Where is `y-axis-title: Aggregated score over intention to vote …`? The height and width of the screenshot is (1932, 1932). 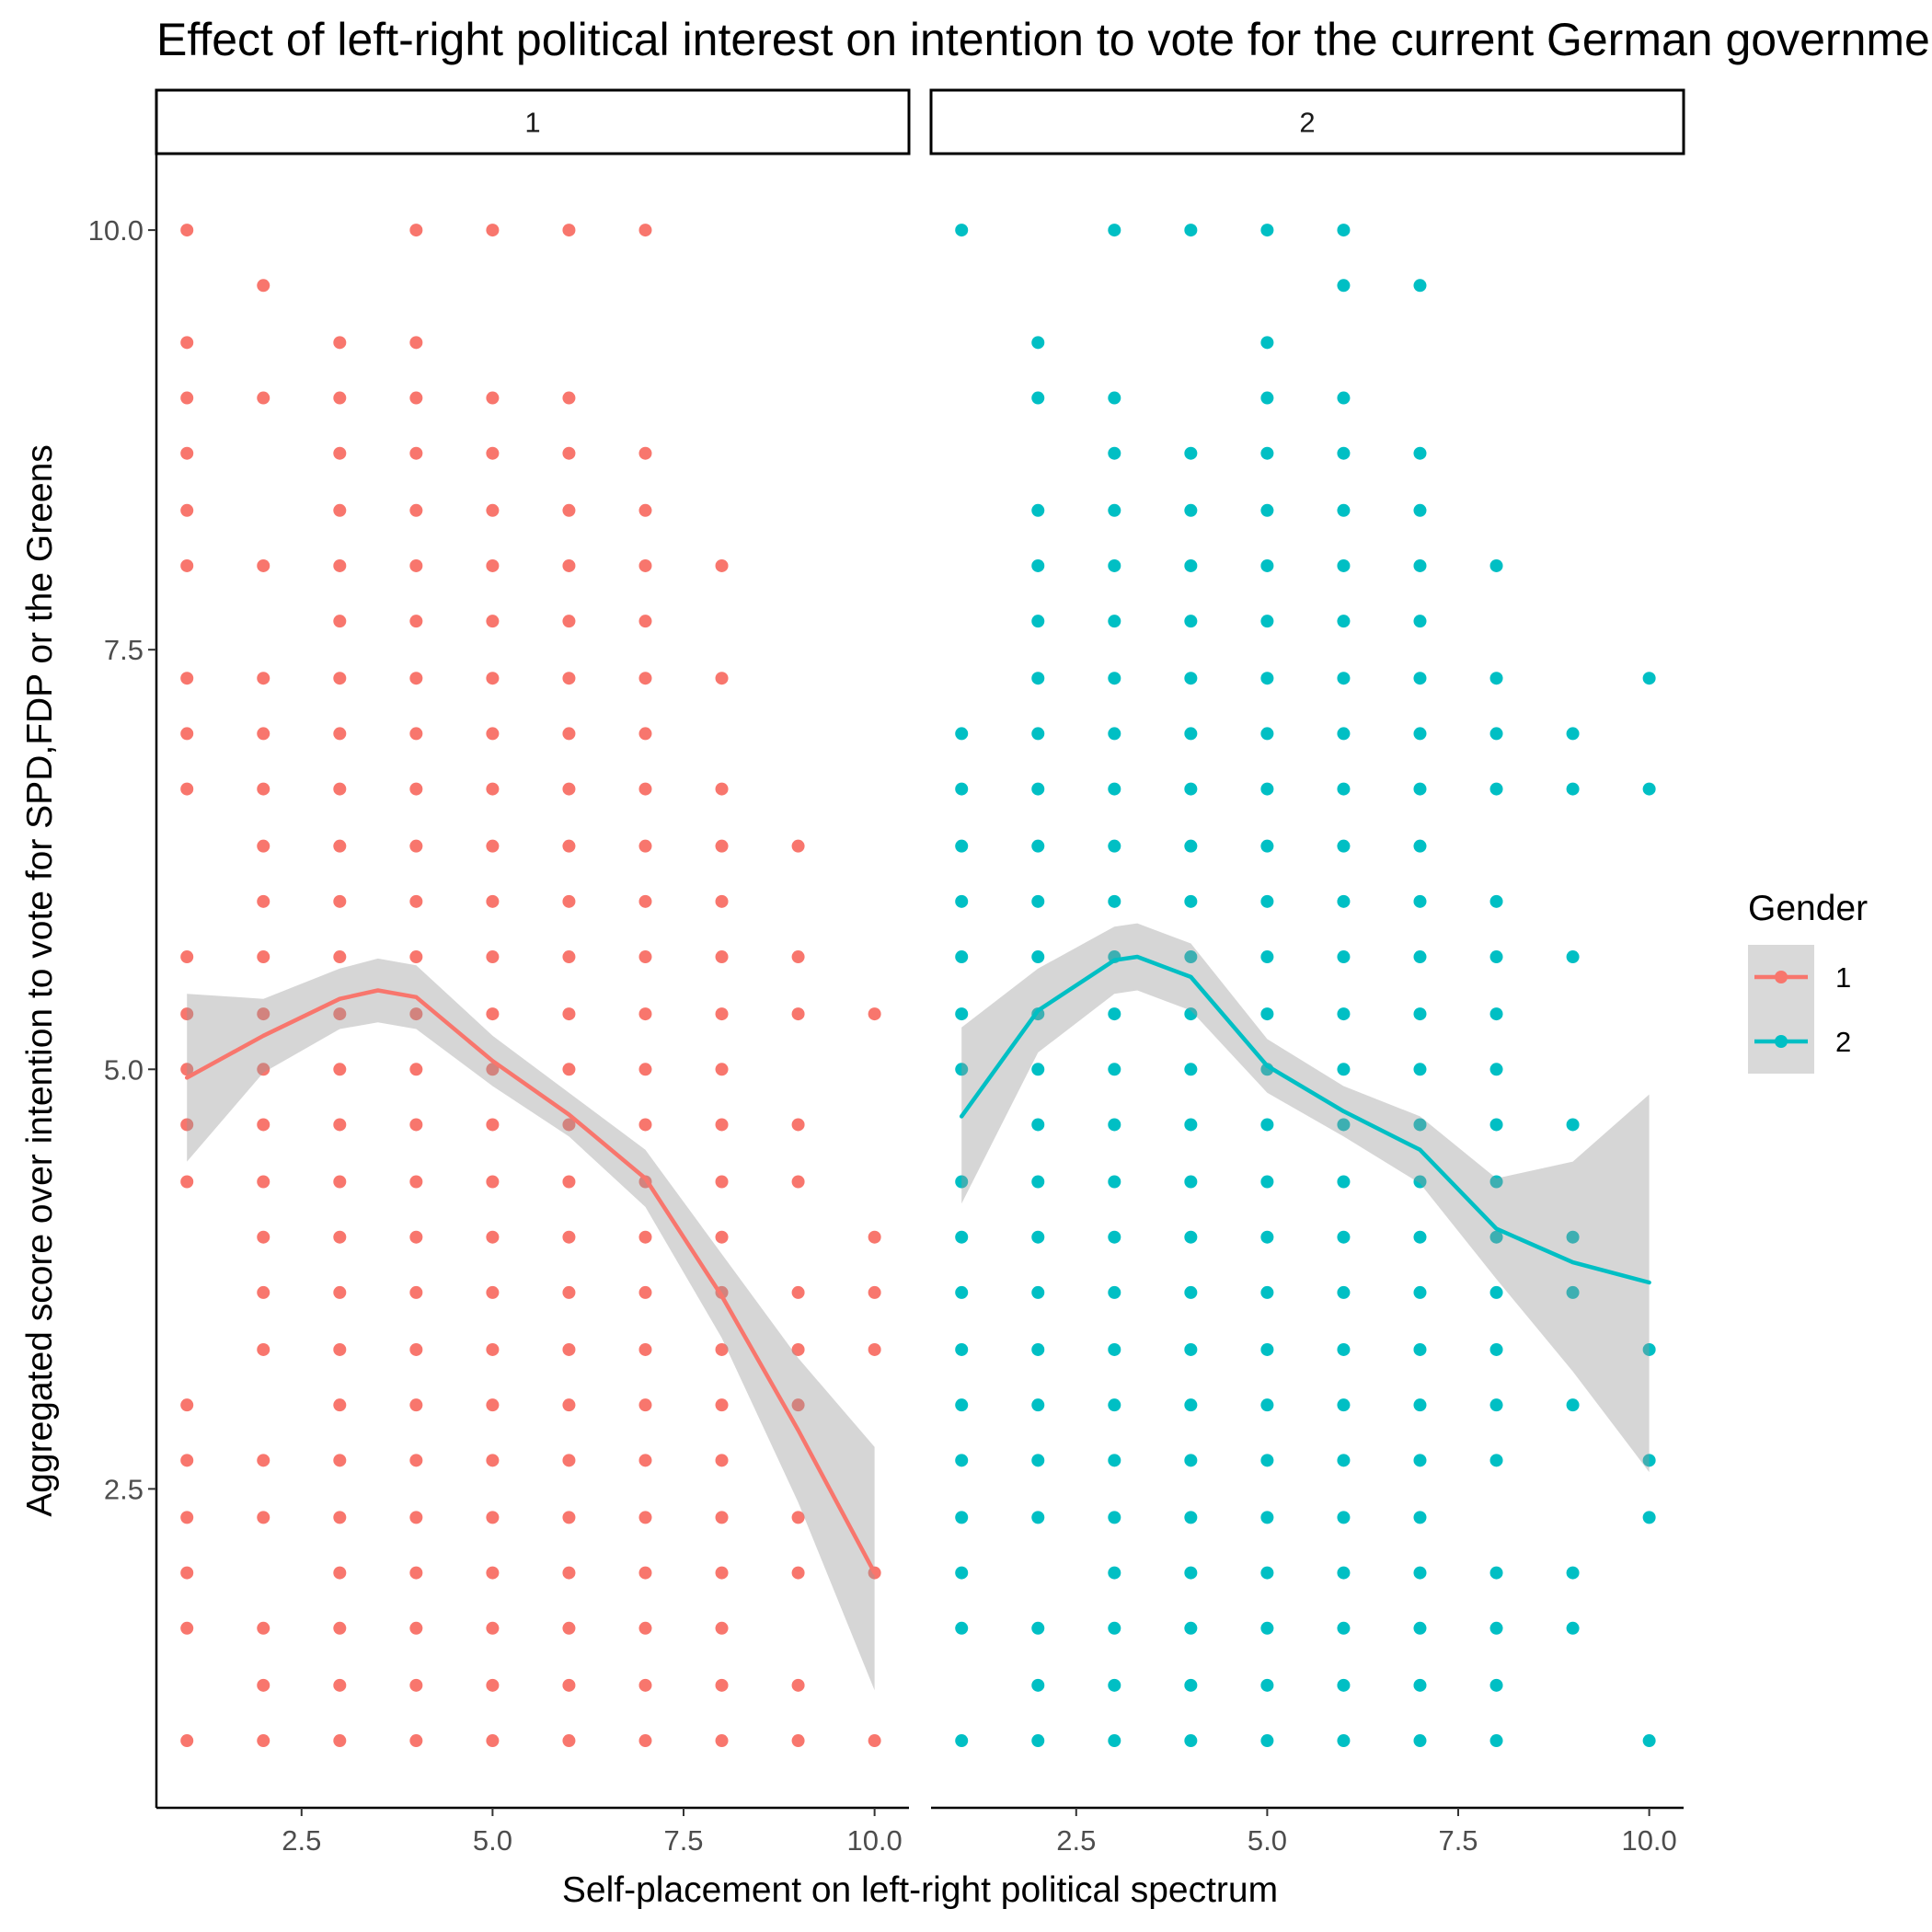
y-axis-title: Aggregated score over intention to vote … is located at coordinates (40, 980).